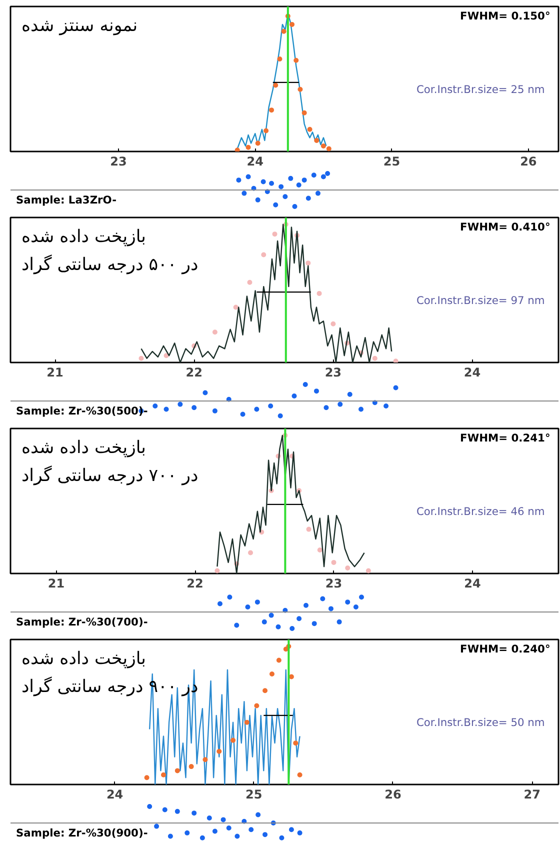 This screenshot has width=560, height=846. I want to click on annotation: Sample: La3ZrO-, so click(66, 199).